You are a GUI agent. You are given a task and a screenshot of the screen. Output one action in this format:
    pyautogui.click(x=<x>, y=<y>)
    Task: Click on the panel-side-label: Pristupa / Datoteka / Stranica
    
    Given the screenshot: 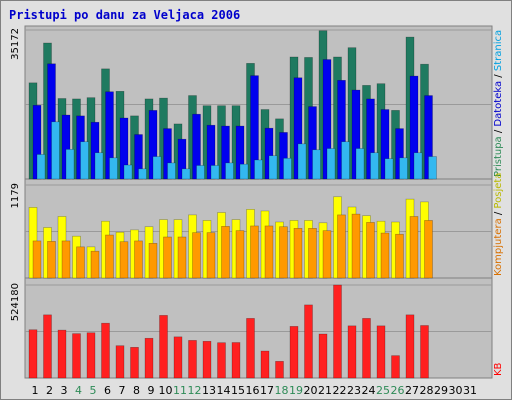 What is the action you would take?
    pyautogui.click(x=498, y=103)
    